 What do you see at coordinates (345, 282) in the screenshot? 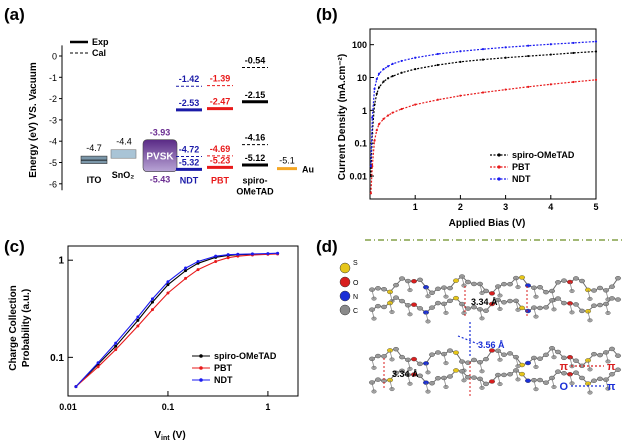
I see `atom-o-swatch` at bounding box center [345, 282].